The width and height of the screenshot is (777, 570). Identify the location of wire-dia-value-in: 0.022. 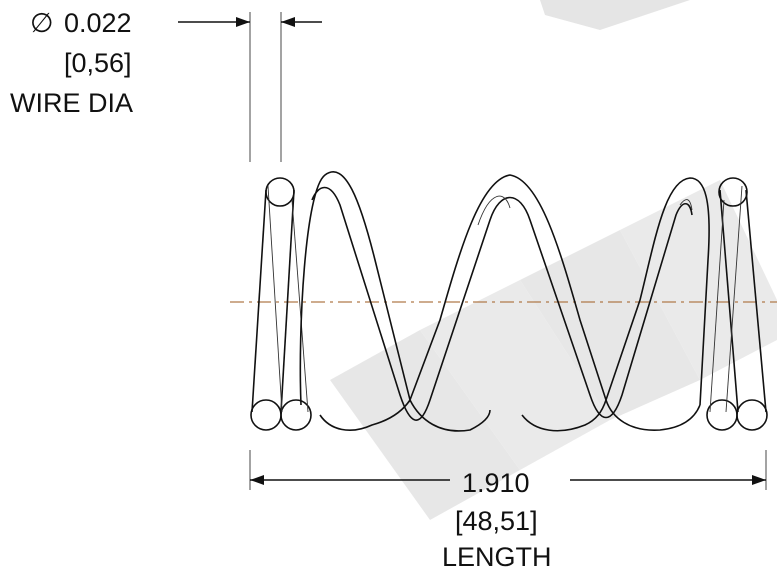
(98, 23).